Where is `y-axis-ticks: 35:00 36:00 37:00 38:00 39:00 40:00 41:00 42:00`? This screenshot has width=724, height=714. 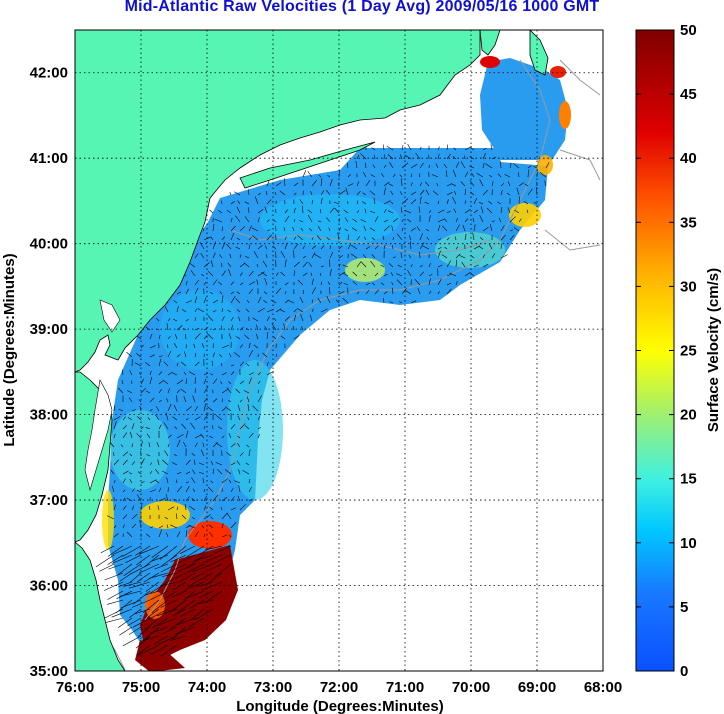 y-axis-ticks: 35:00 36:00 37:00 38:00 39:00 40:00 41:00 42:00 is located at coordinates (49, 372).